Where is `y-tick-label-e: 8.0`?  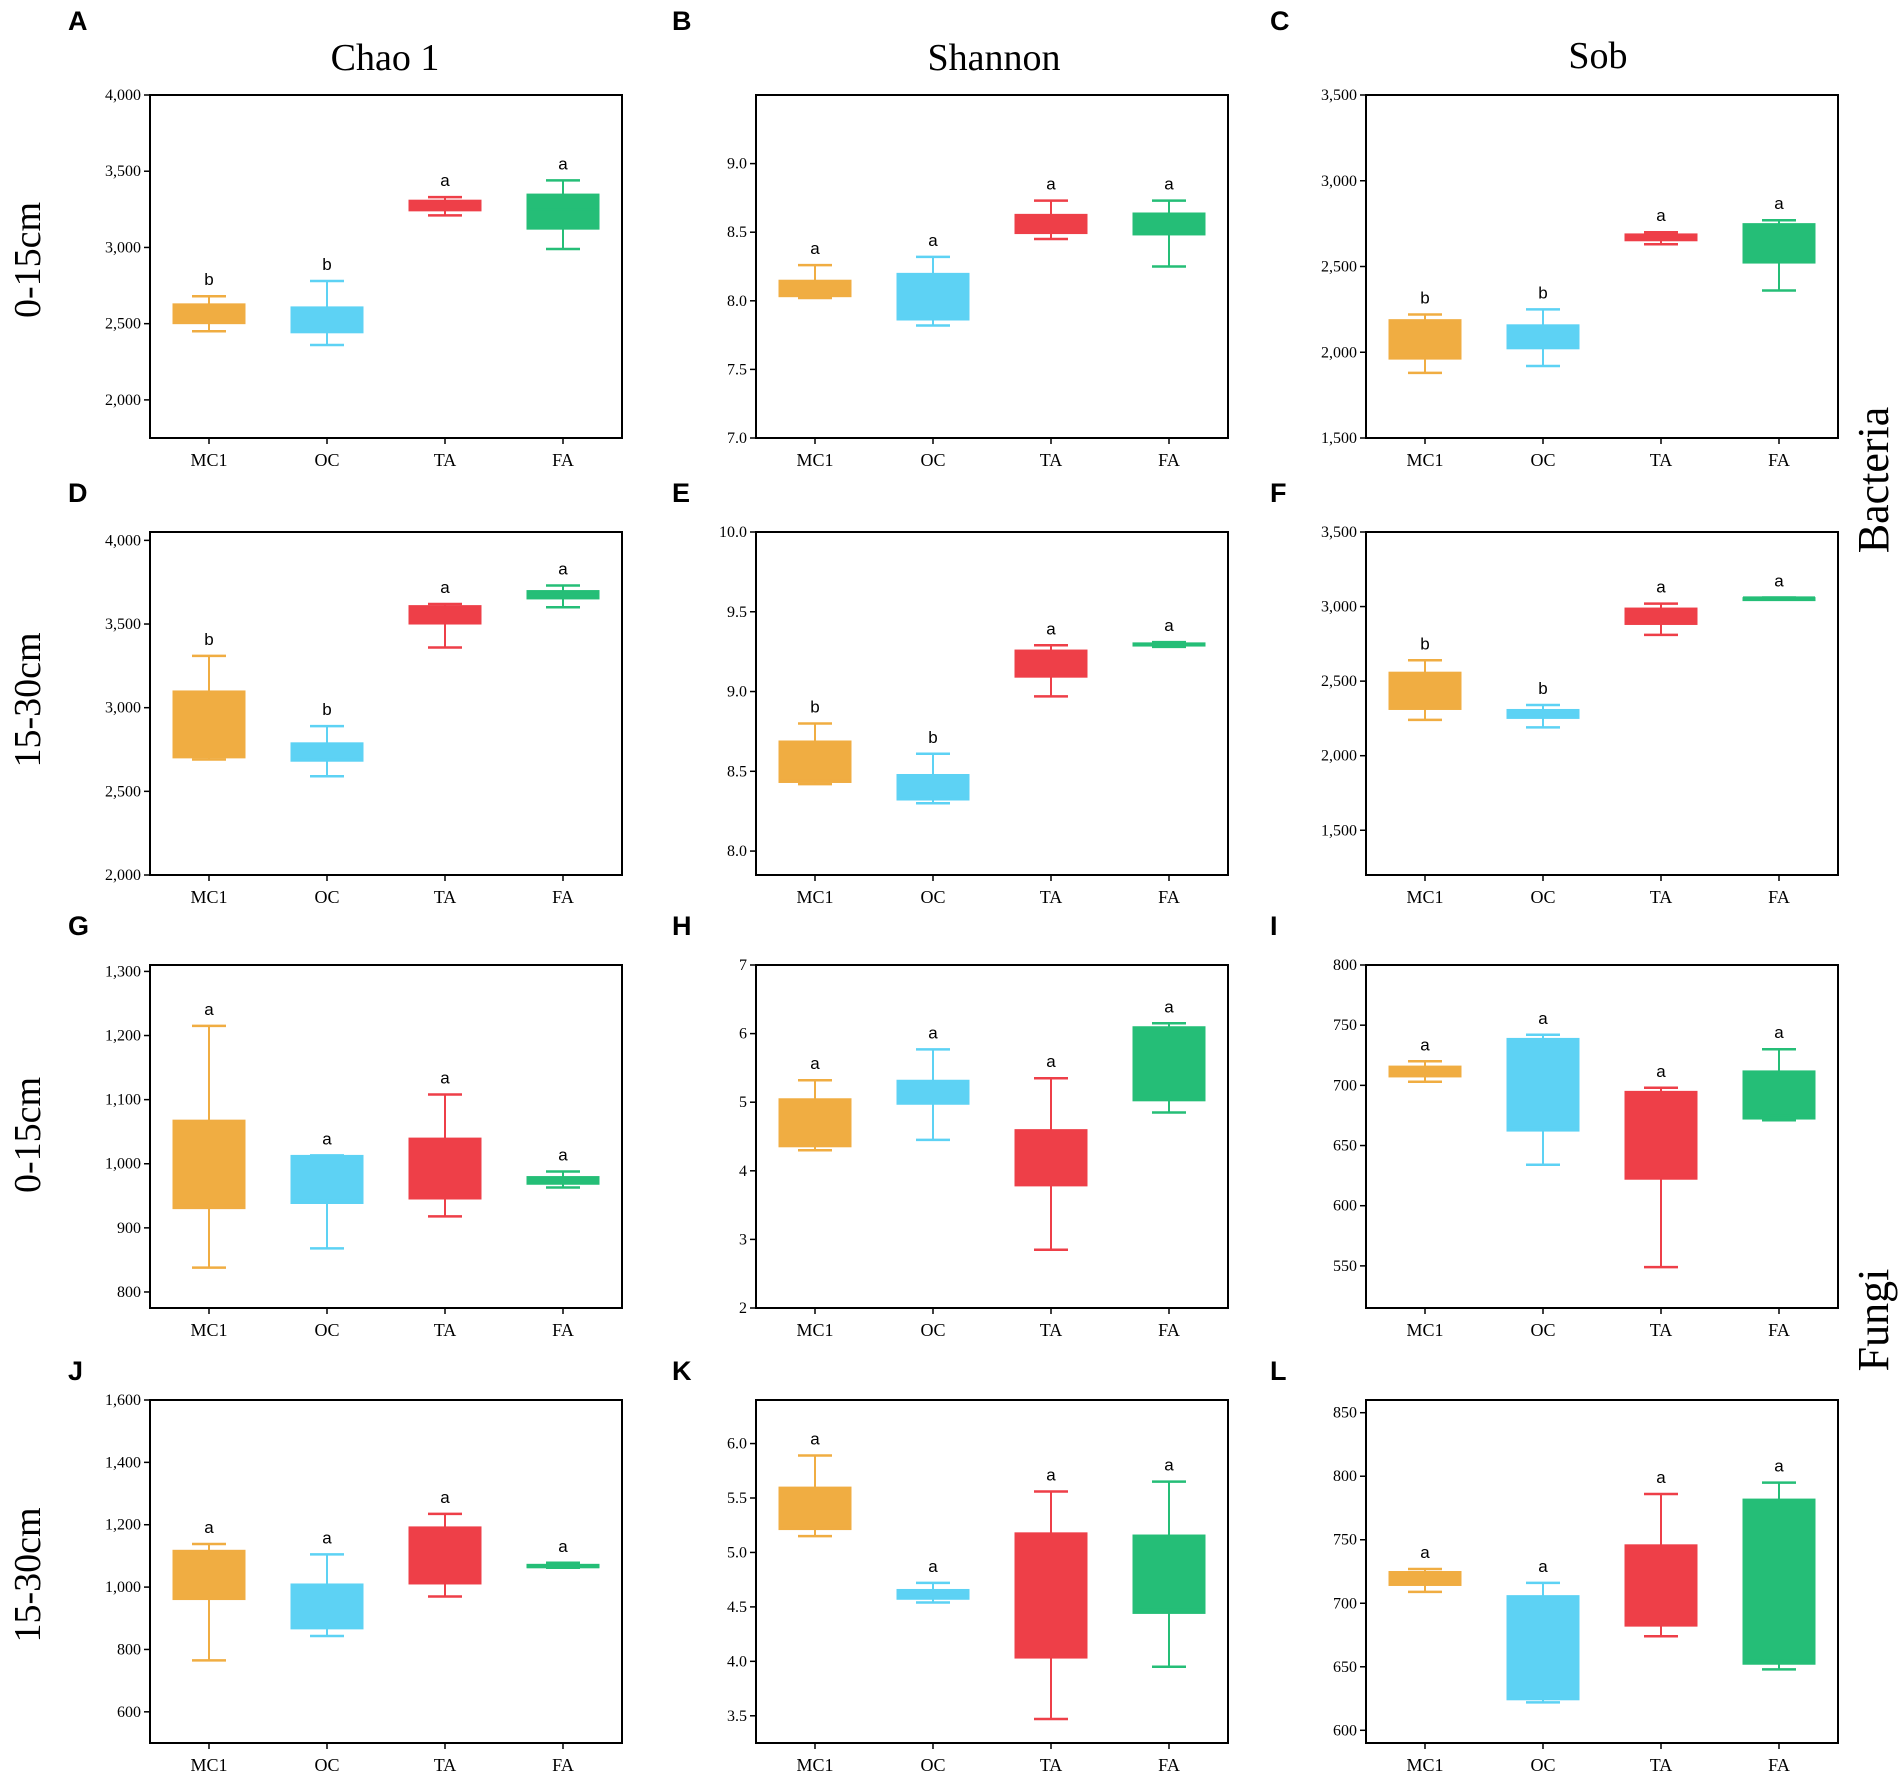
y-tick-label-e: 8.0 is located at coordinates (737, 851).